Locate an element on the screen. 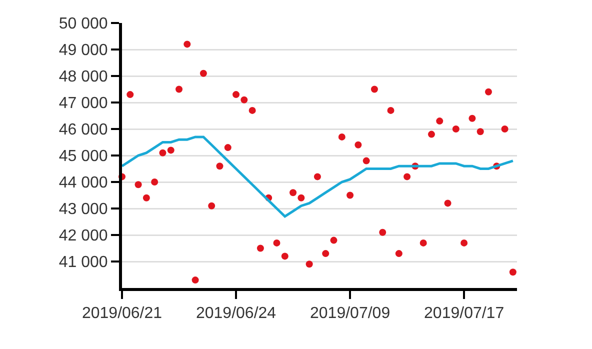  x-tick-label: 2019/07/09 is located at coordinates (350, 313).